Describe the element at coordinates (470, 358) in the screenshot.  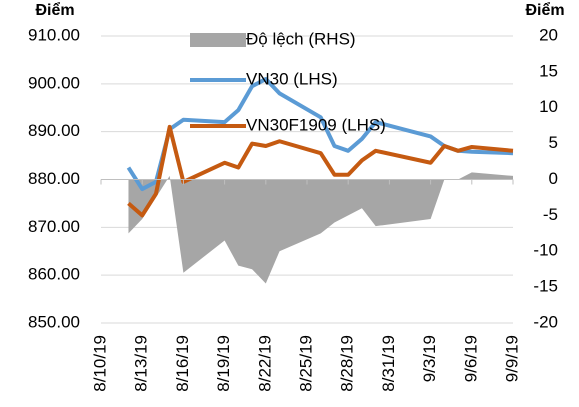
I see `x-tick-label: 9/6/19` at that location.